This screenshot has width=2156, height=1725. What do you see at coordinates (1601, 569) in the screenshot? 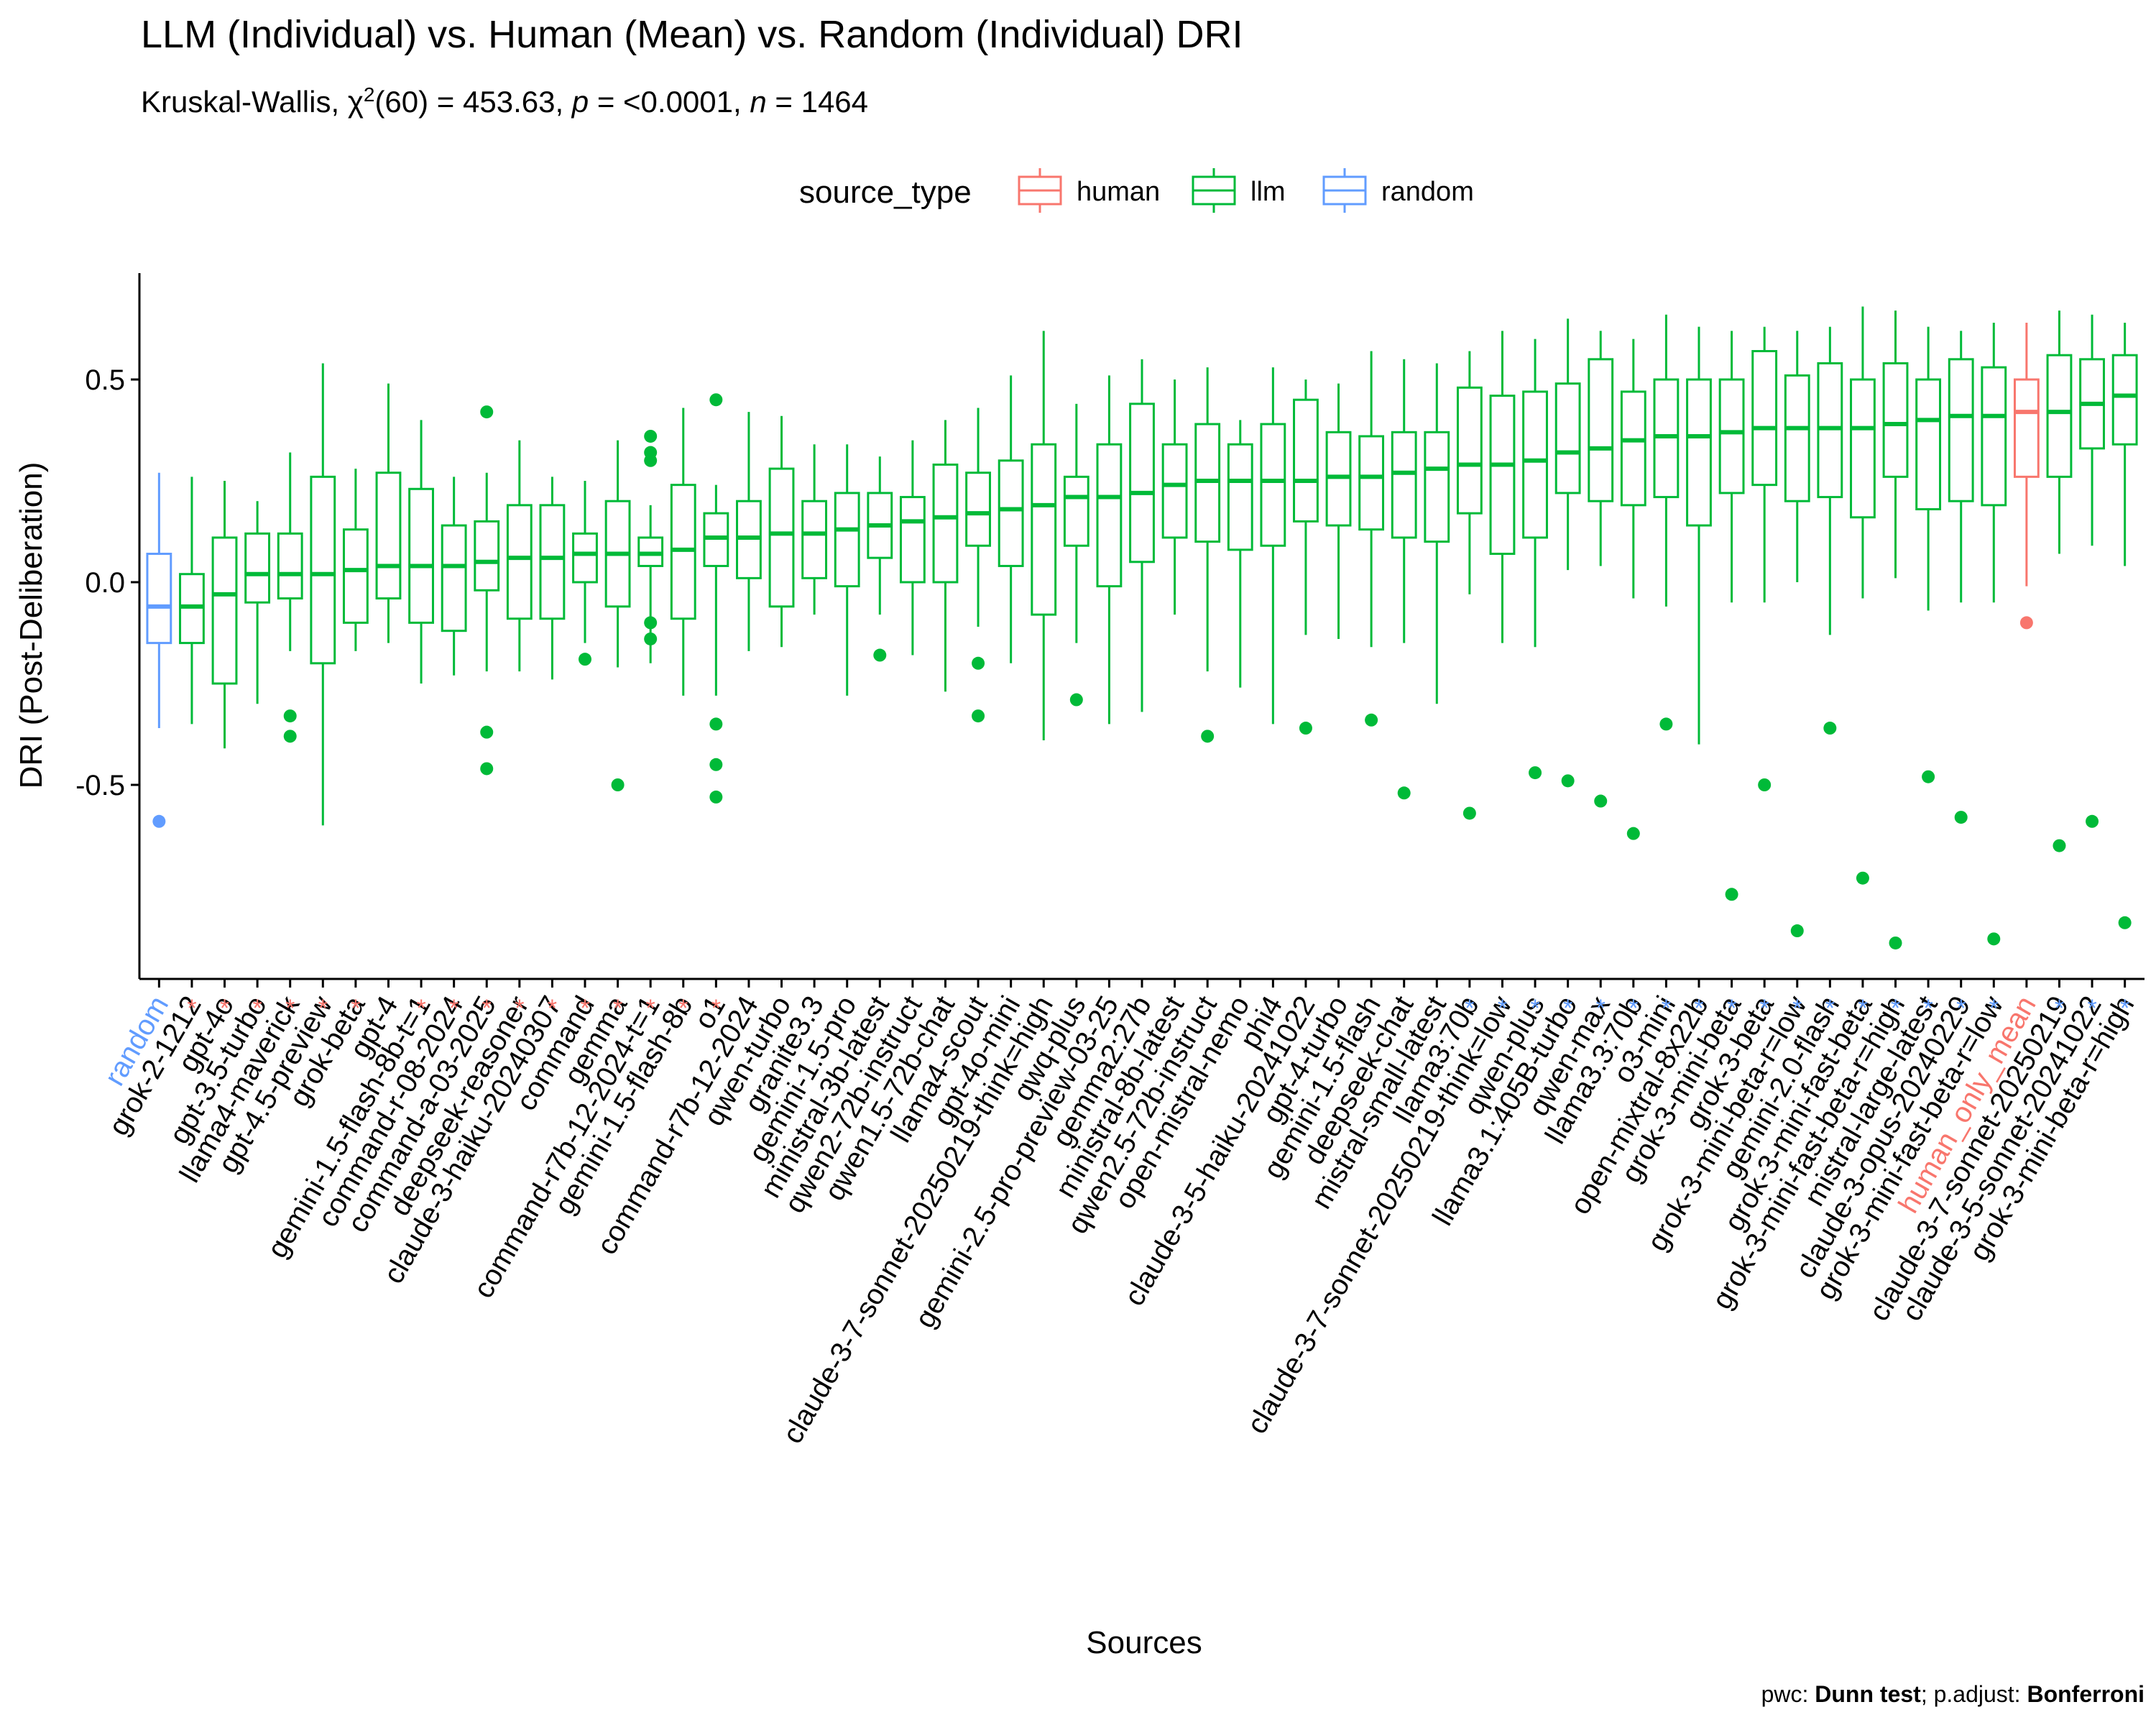
I see `box-qwen-max` at bounding box center [1601, 569].